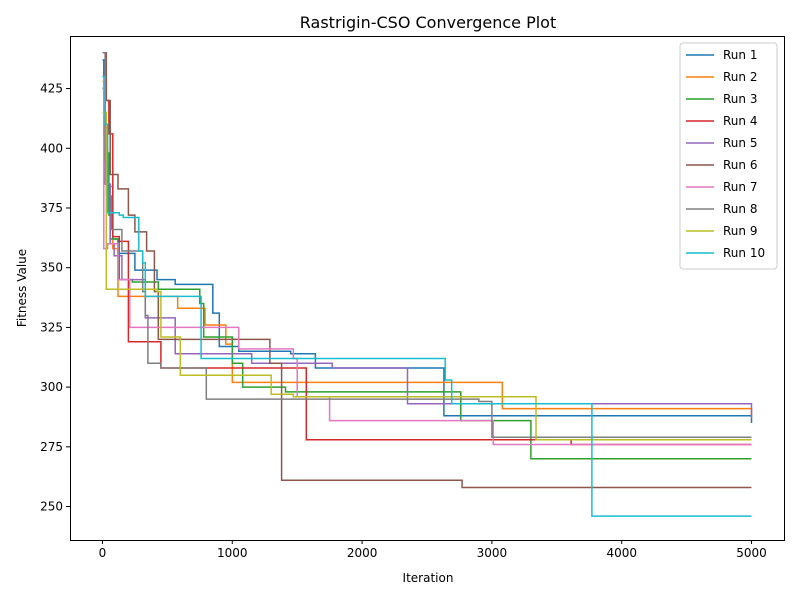 Image resolution: width=800 pixels, height=604 pixels. Describe the element at coordinates (751, 553) in the screenshot. I see `x-tick-label: 5000` at that location.